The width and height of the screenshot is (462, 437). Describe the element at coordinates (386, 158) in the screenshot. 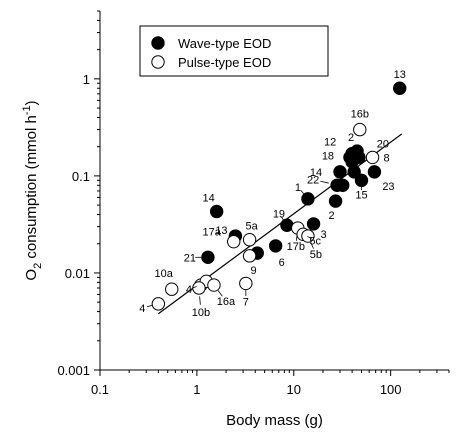

I see `point-label: 8` at that location.